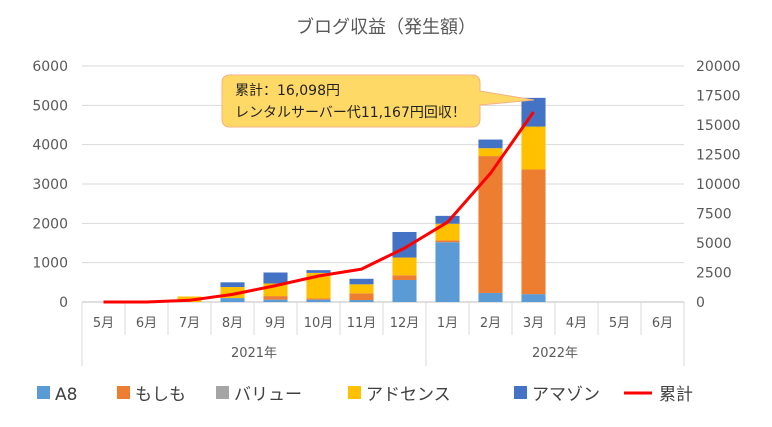  What do you see at coordinates (718, 156) in the screenshot?
I see `y2-tick-label: 12500` at bounding box center [718, 156].